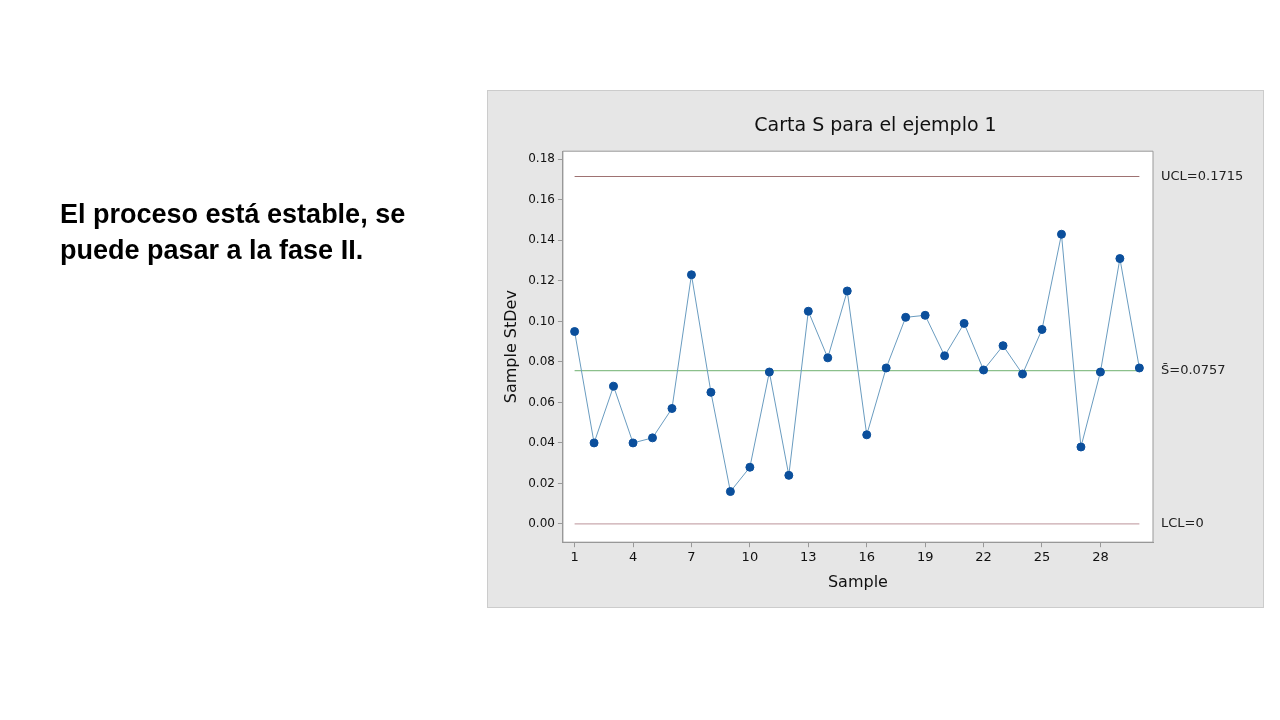  What do you see at coordinates (866, 557) in the screenshot?
I see `x-tick-label: 16` at bounding box center [866, 557].